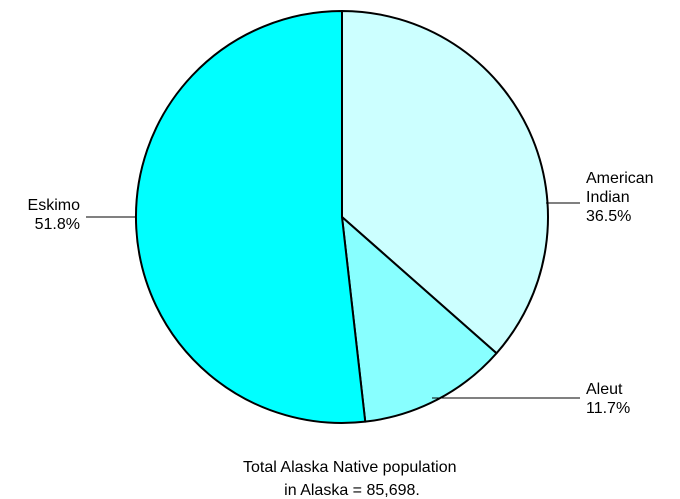 Image resolution: width=680 pixels, height=499 pixels. What do you see at coordinates (608, 399) in the screenshot?
I see `slice-label-aleut: Aleut 11.7%` at bounding box center [608, 399].